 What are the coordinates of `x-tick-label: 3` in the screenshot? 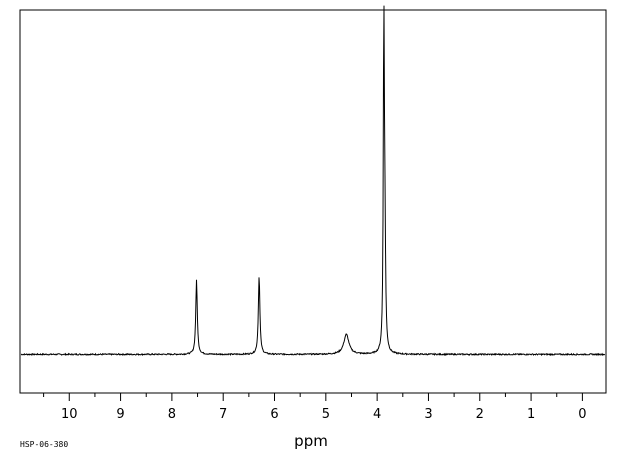 It's located at (428, 414).